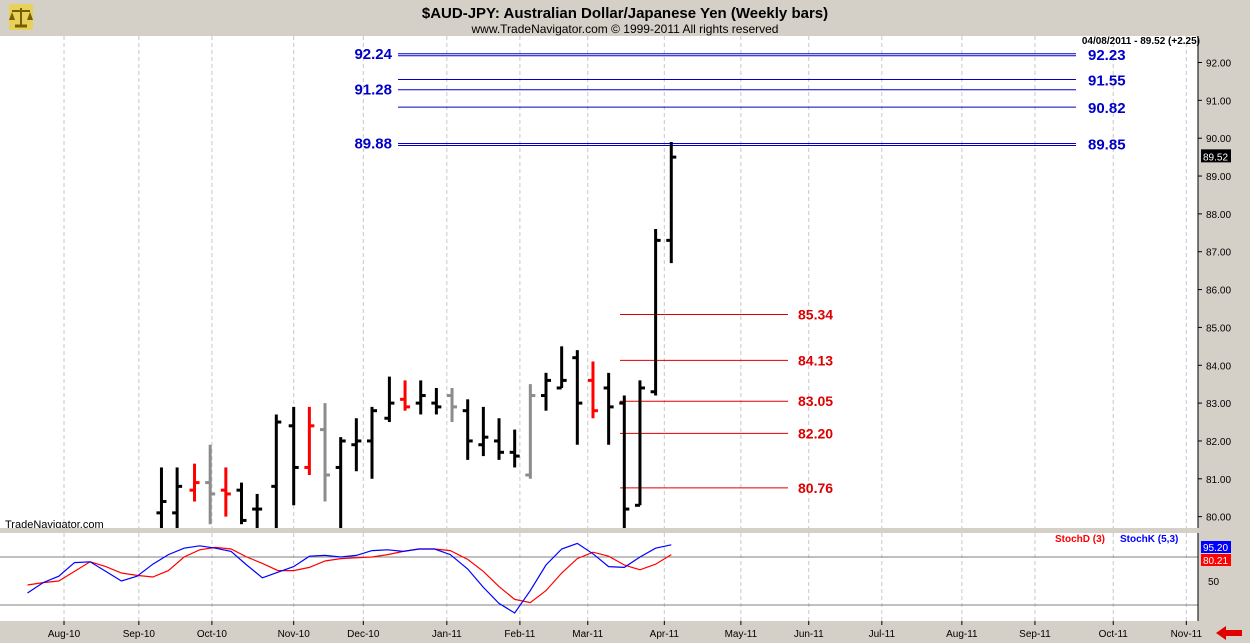 The width and height of the screenshot is (1250, 643). What do you see at coordinates (1107, 144) in the screenshot?
I see `fib-label-right: 89.85` at bounding box center [1107, 144].